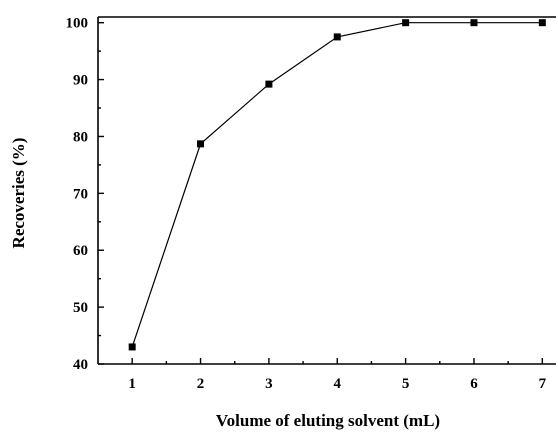  Describe the element at coordinates (338, 384) in the screenshot. I see `x-tick-label: 4` at that location.